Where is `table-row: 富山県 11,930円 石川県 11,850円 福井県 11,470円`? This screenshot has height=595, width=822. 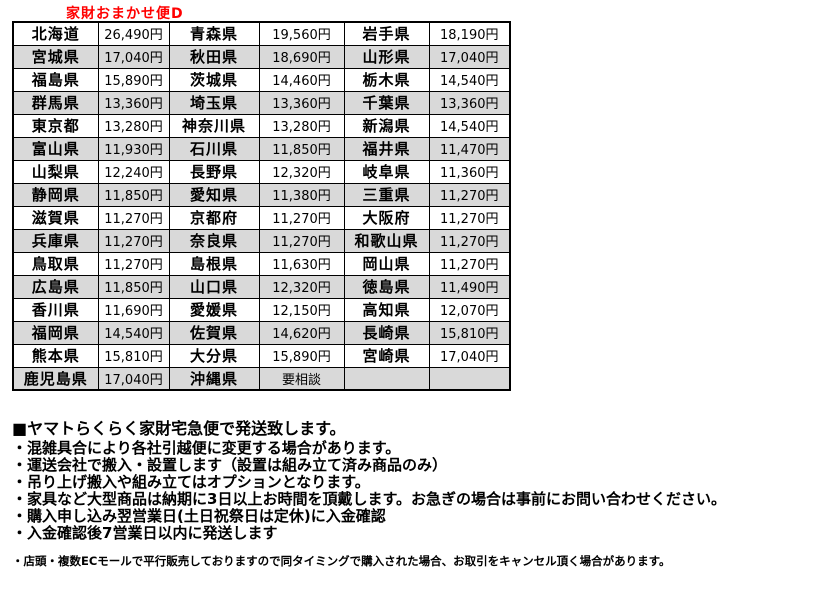 table-row: 富山県 11,930円 石川県 11,850円 福井県 11,470円 is located at coordinates (261, 148).